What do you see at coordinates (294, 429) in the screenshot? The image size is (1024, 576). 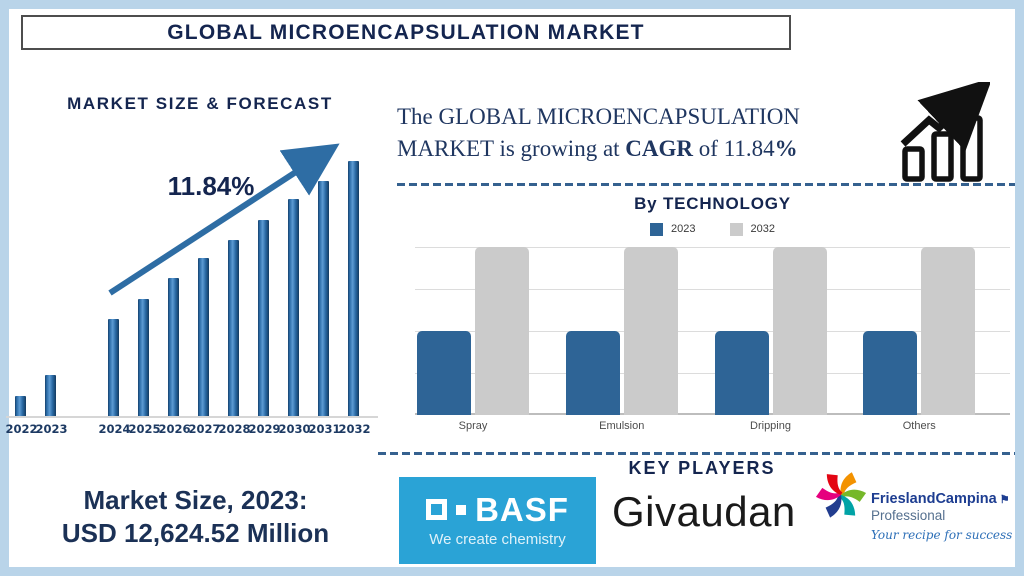 I see `forecast-year-label-2030: 2030` at bounding box center [294, 429].